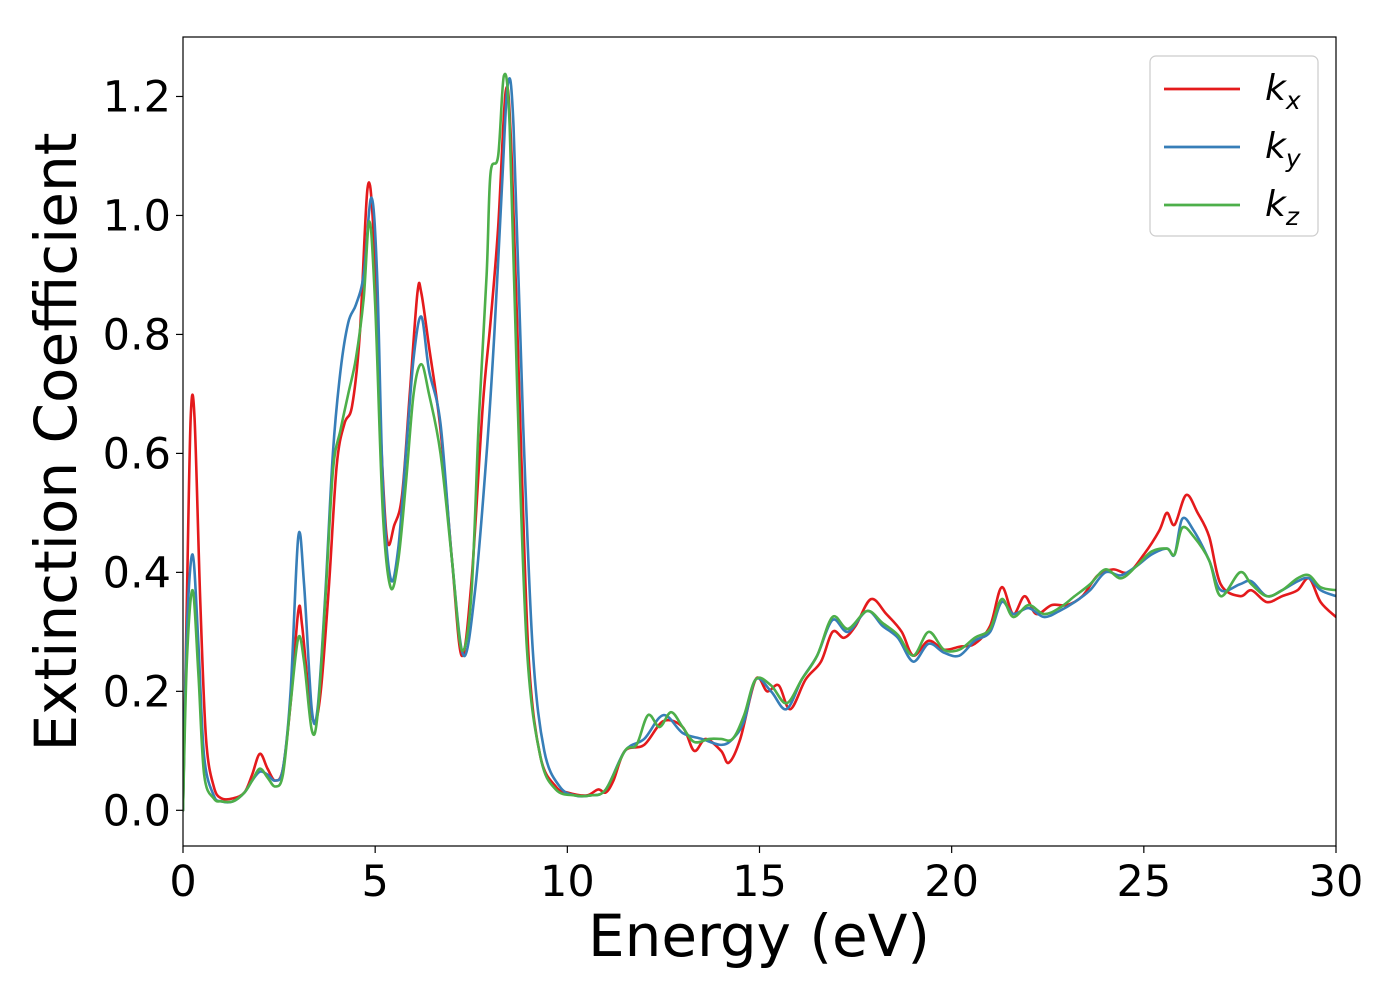 Image resolution: width=1400 pixels, height=1000 pixels. I want to click on legend-label-k-z: kz, so click(1282, 207).